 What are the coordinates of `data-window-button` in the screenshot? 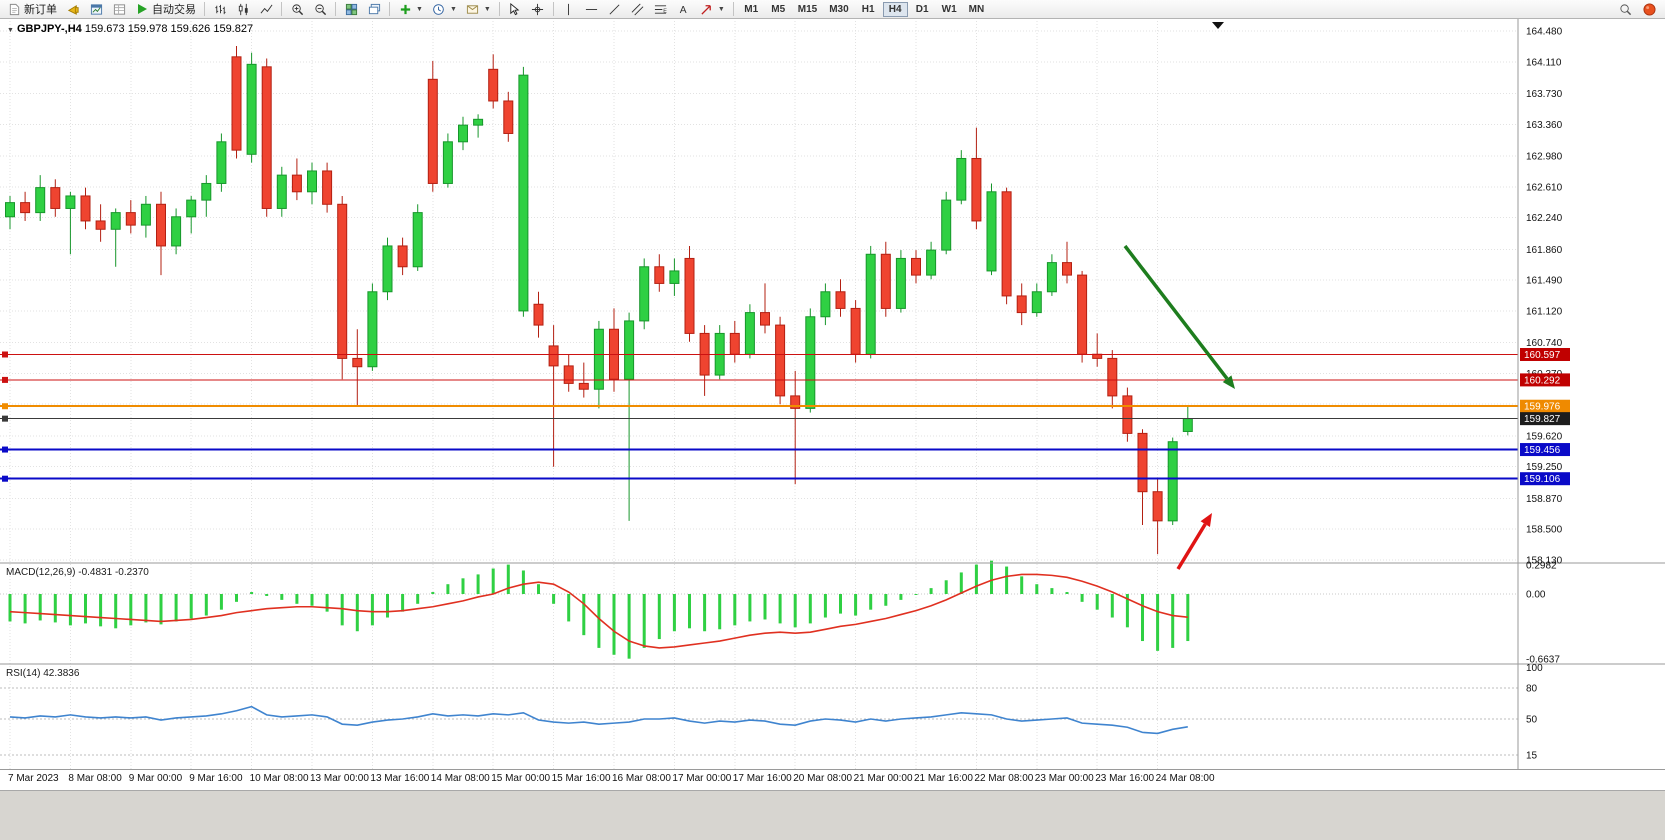 It's located at (119, 9).